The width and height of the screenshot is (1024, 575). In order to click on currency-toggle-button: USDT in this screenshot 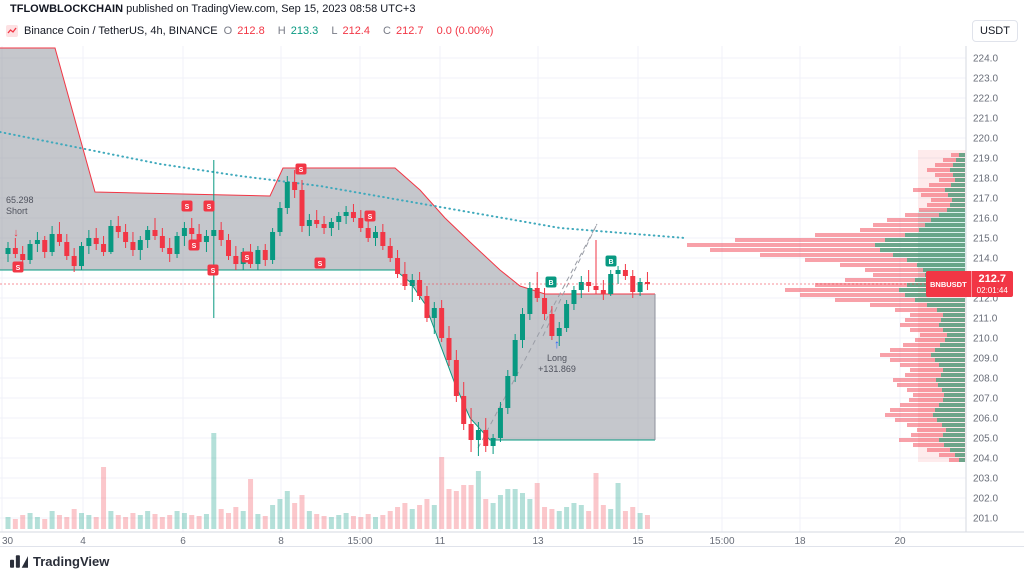, I will do `click(995, 31)`.